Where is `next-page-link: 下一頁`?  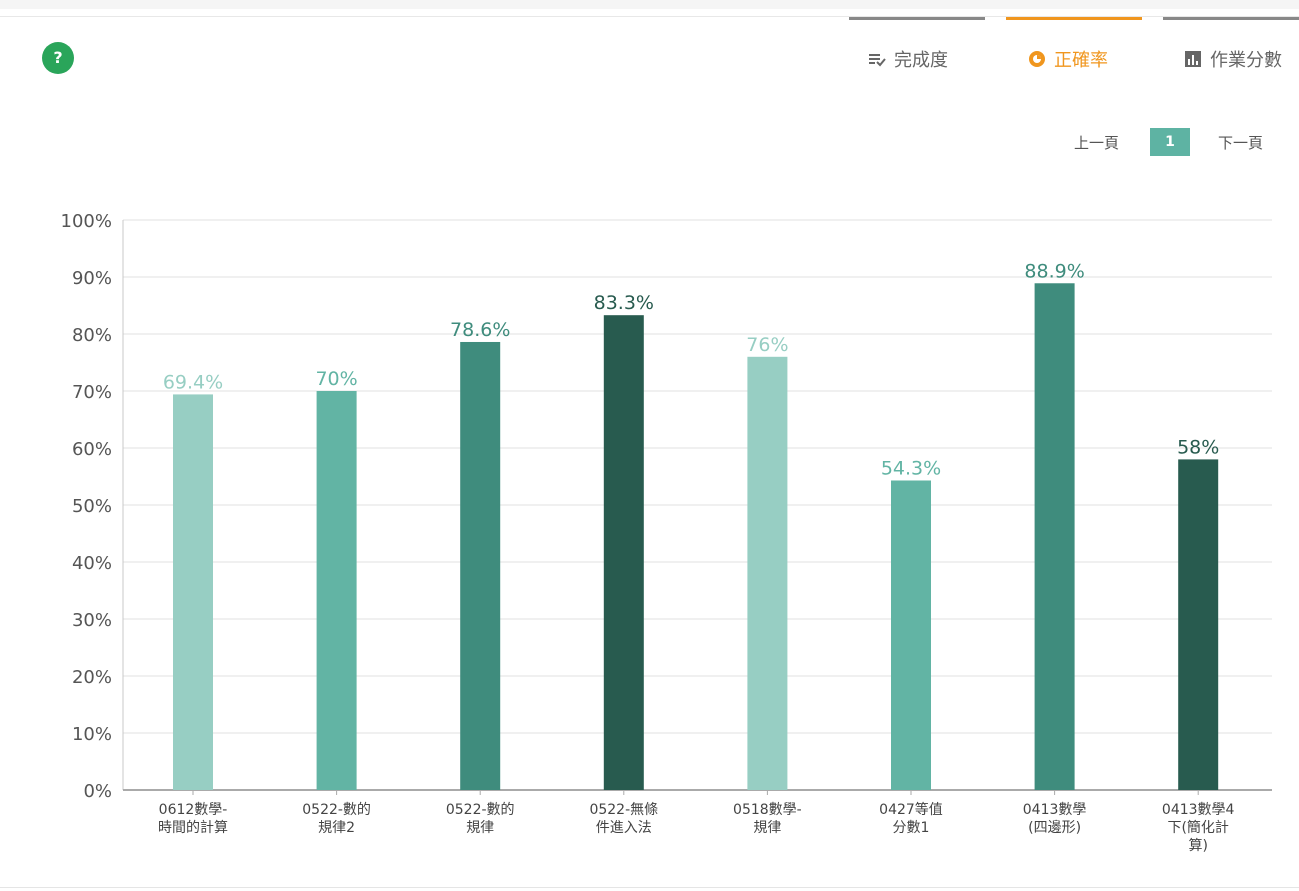
next-page-link: 下一頁 is located at coordinates (1241, 143).